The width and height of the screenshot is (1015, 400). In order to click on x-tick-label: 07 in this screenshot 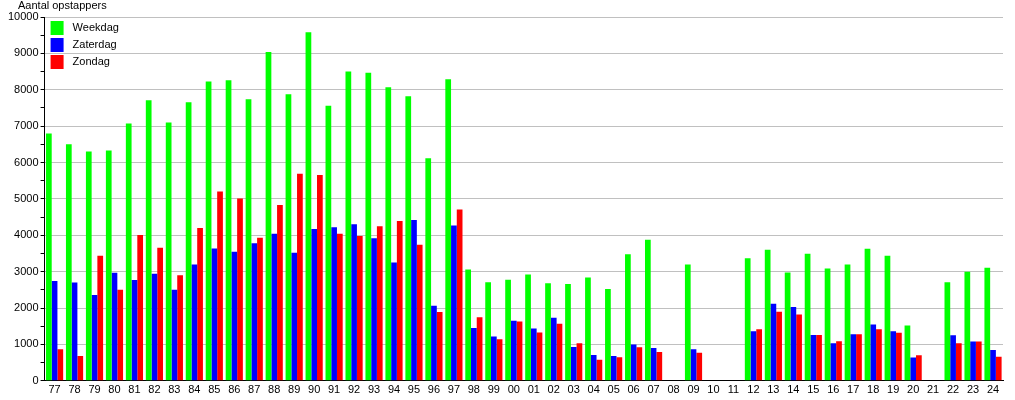, I will do `click(653, 389)`.